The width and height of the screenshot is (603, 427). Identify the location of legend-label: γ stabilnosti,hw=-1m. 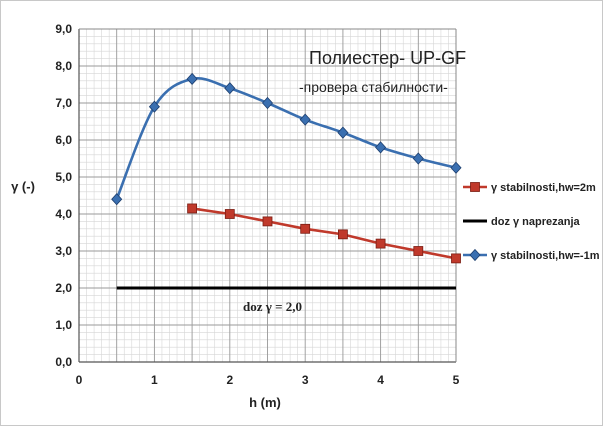
(545, 256).